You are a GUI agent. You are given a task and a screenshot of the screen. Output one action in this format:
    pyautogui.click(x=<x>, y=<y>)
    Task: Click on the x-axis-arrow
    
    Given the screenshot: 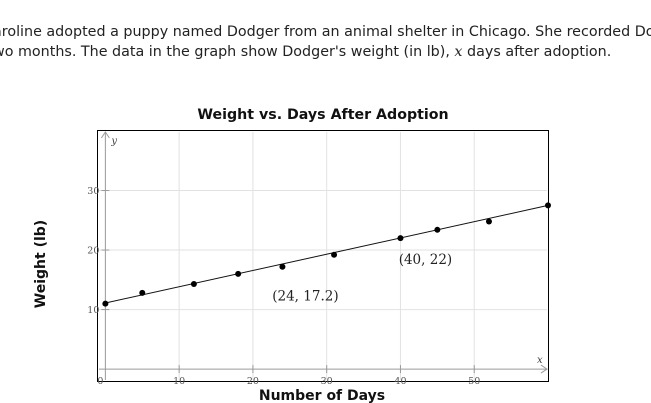 What is the action you would take?
    pyautogui.click(x=544, y=369)
    